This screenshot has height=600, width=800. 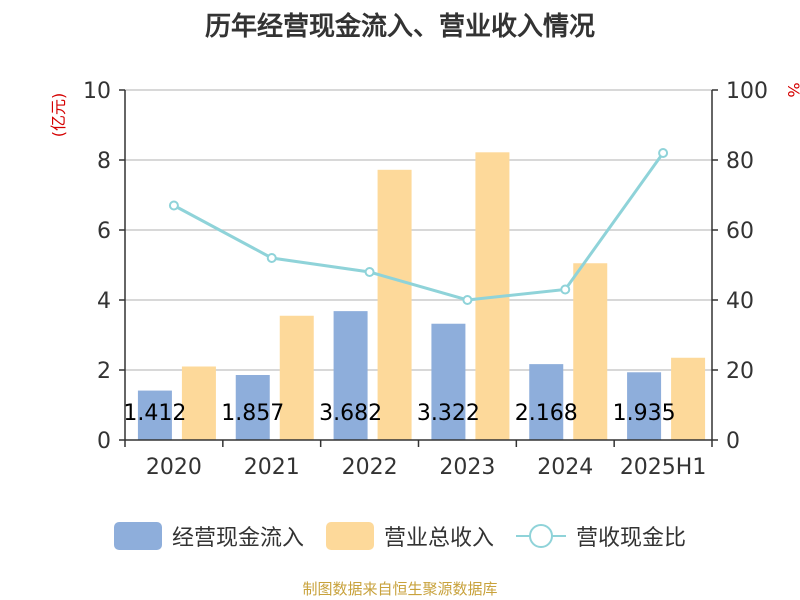 What do you see at coordinates (467, 467) in the screenshot?
I see `x-tick-label: 2023` at bounding box center [467, 467].